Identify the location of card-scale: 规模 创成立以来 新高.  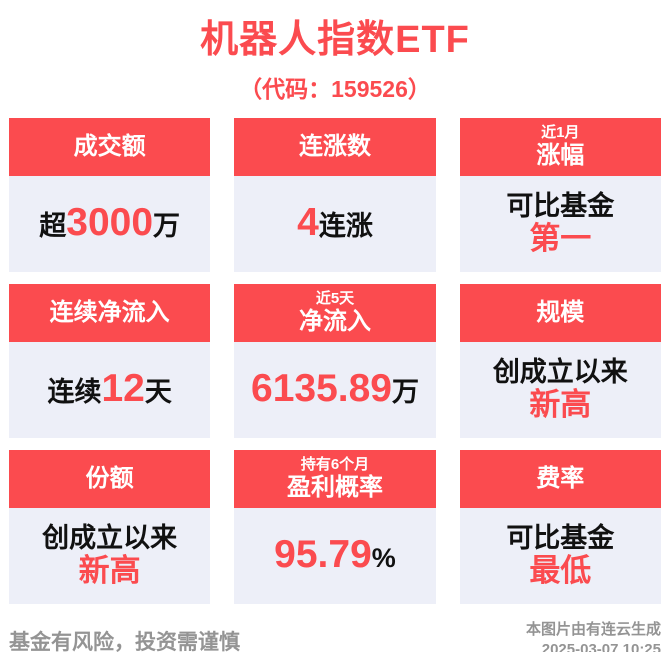
(560, 360).